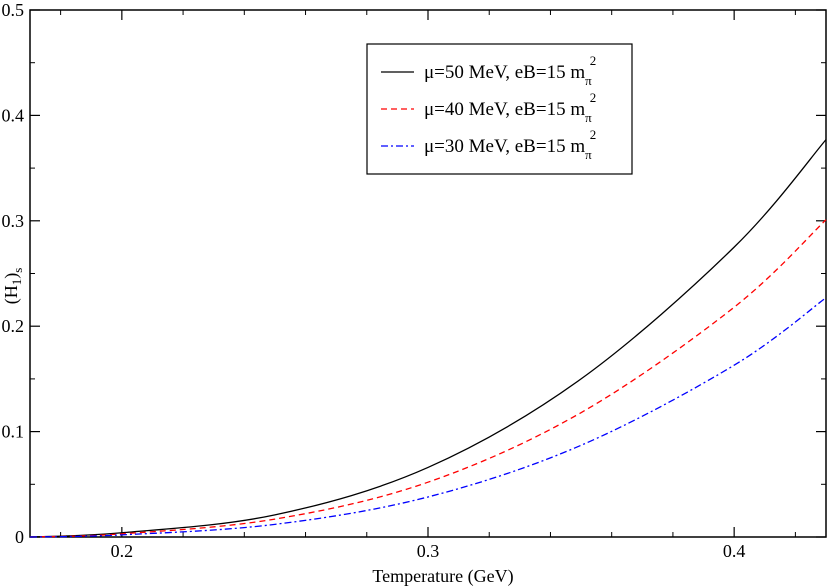 This screenshot has height=588, width=828. What do you see at coordinates (13, 432) in the screenshot?
I see `y-tick-label-1: 0.1` at bounding box center [13, 432].